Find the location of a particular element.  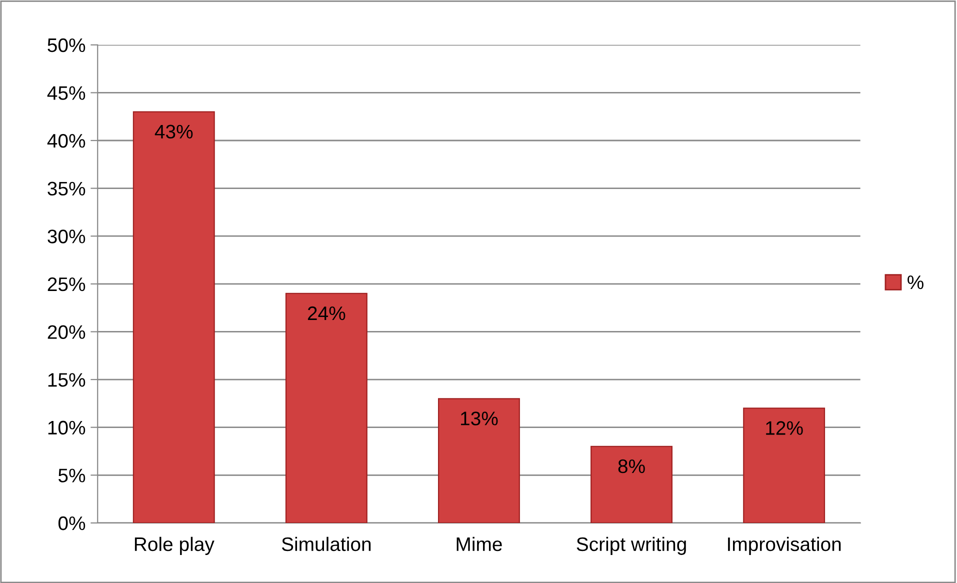

data-label: 8% is located at coordinates (631, 466).